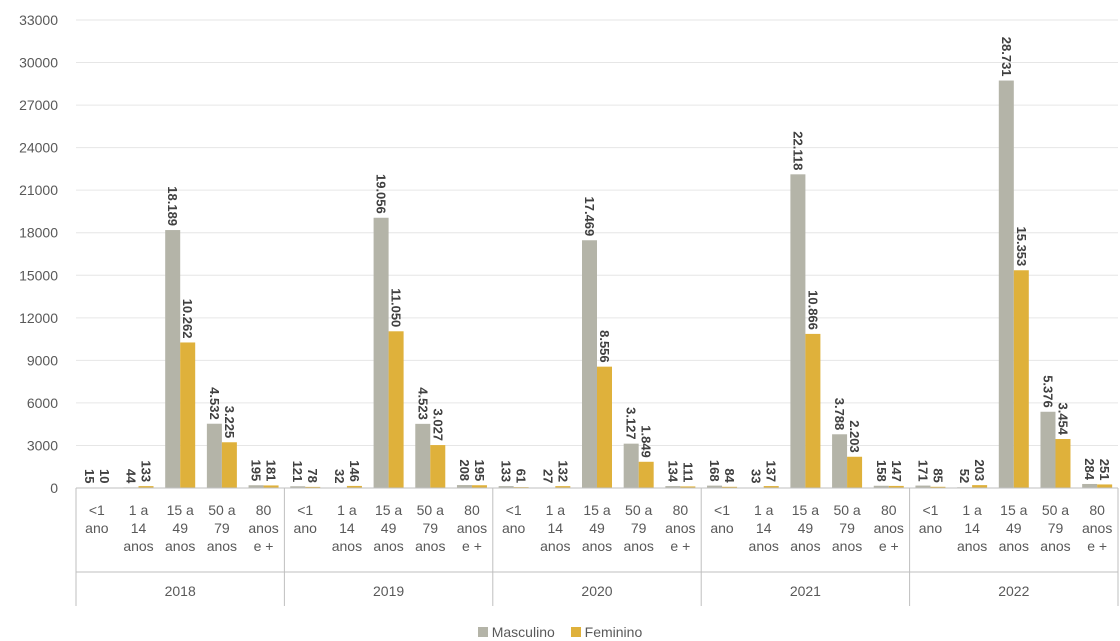 The width and height of the screenshot is (1120, 641). What do you see at coordinates (1062, 418) in the screenshot?
I see `data-label: 3.454` at bounding box center [1062, 418].